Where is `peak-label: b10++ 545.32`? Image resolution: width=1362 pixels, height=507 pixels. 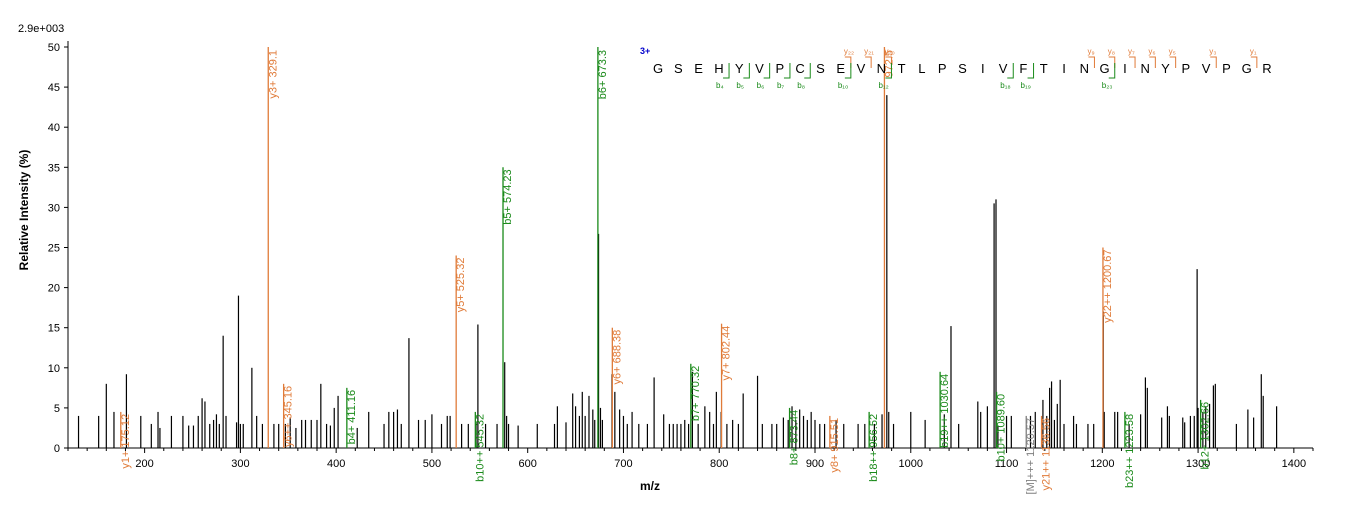
peak-label: b10++ 545.32 is located at coordinates (480, 448).